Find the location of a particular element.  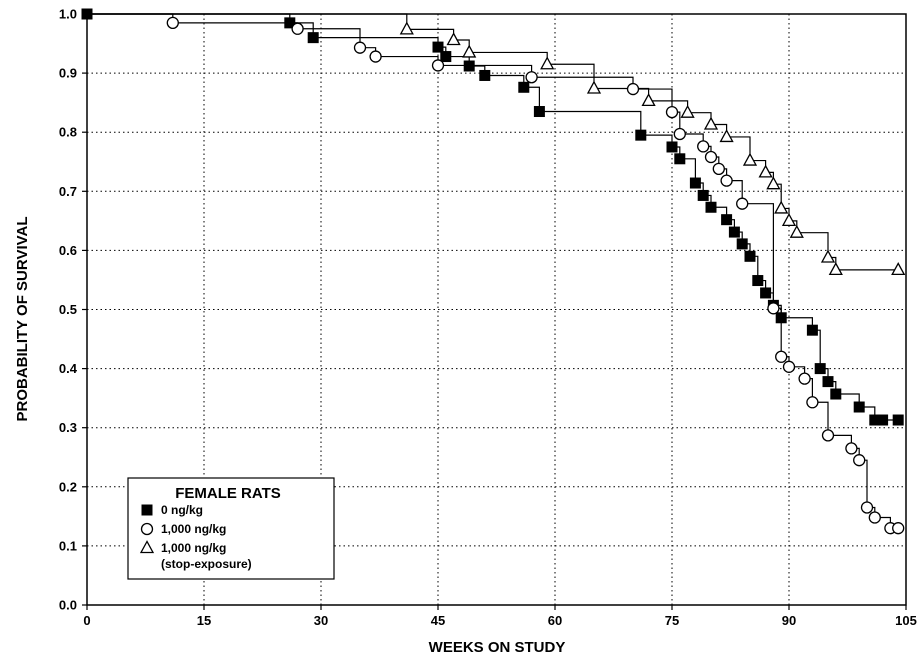

y-tick-label: 0.2 is located at coordinates (68, 486).